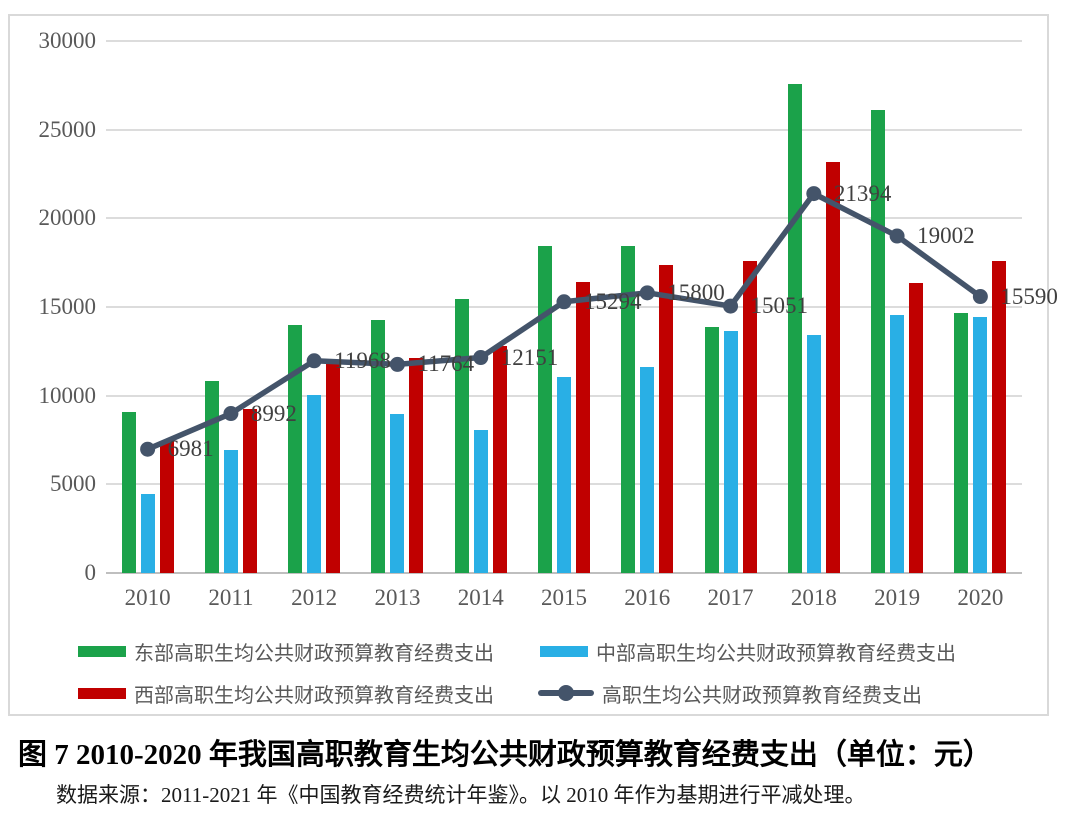 The width and height of the screenshot is (1080, 819). I want to click on bar-central-2013, so click(397, 493).